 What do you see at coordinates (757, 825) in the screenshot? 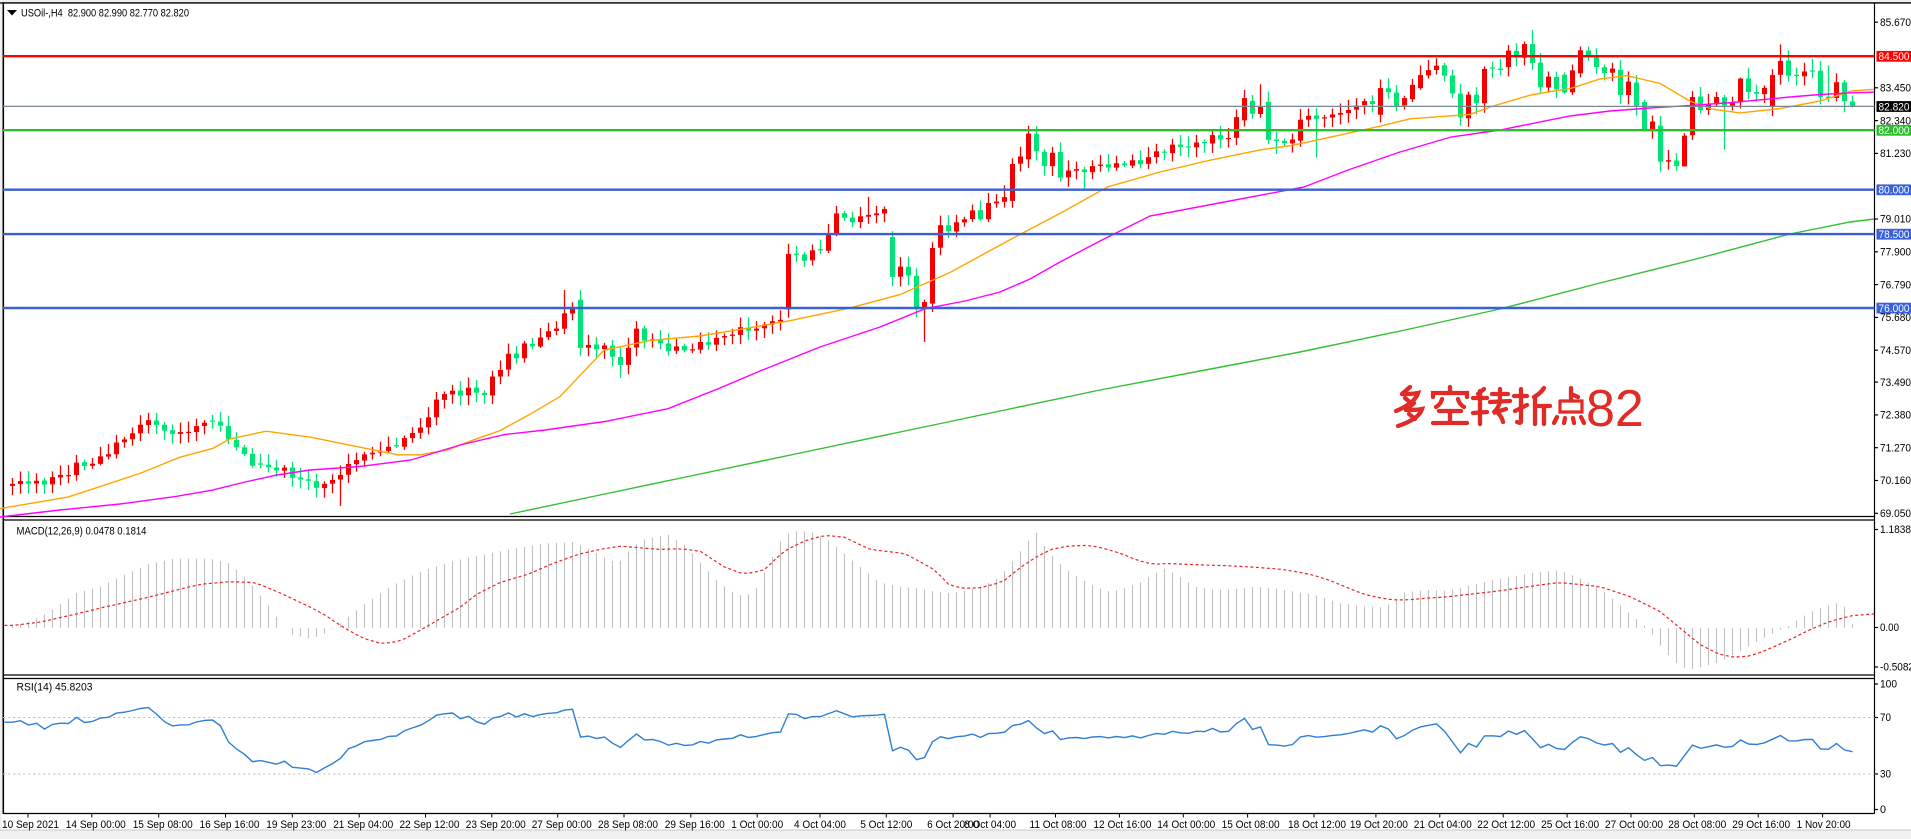
I see `svg-text: 1 Oct 00:00` at bounding box center [757, 825].